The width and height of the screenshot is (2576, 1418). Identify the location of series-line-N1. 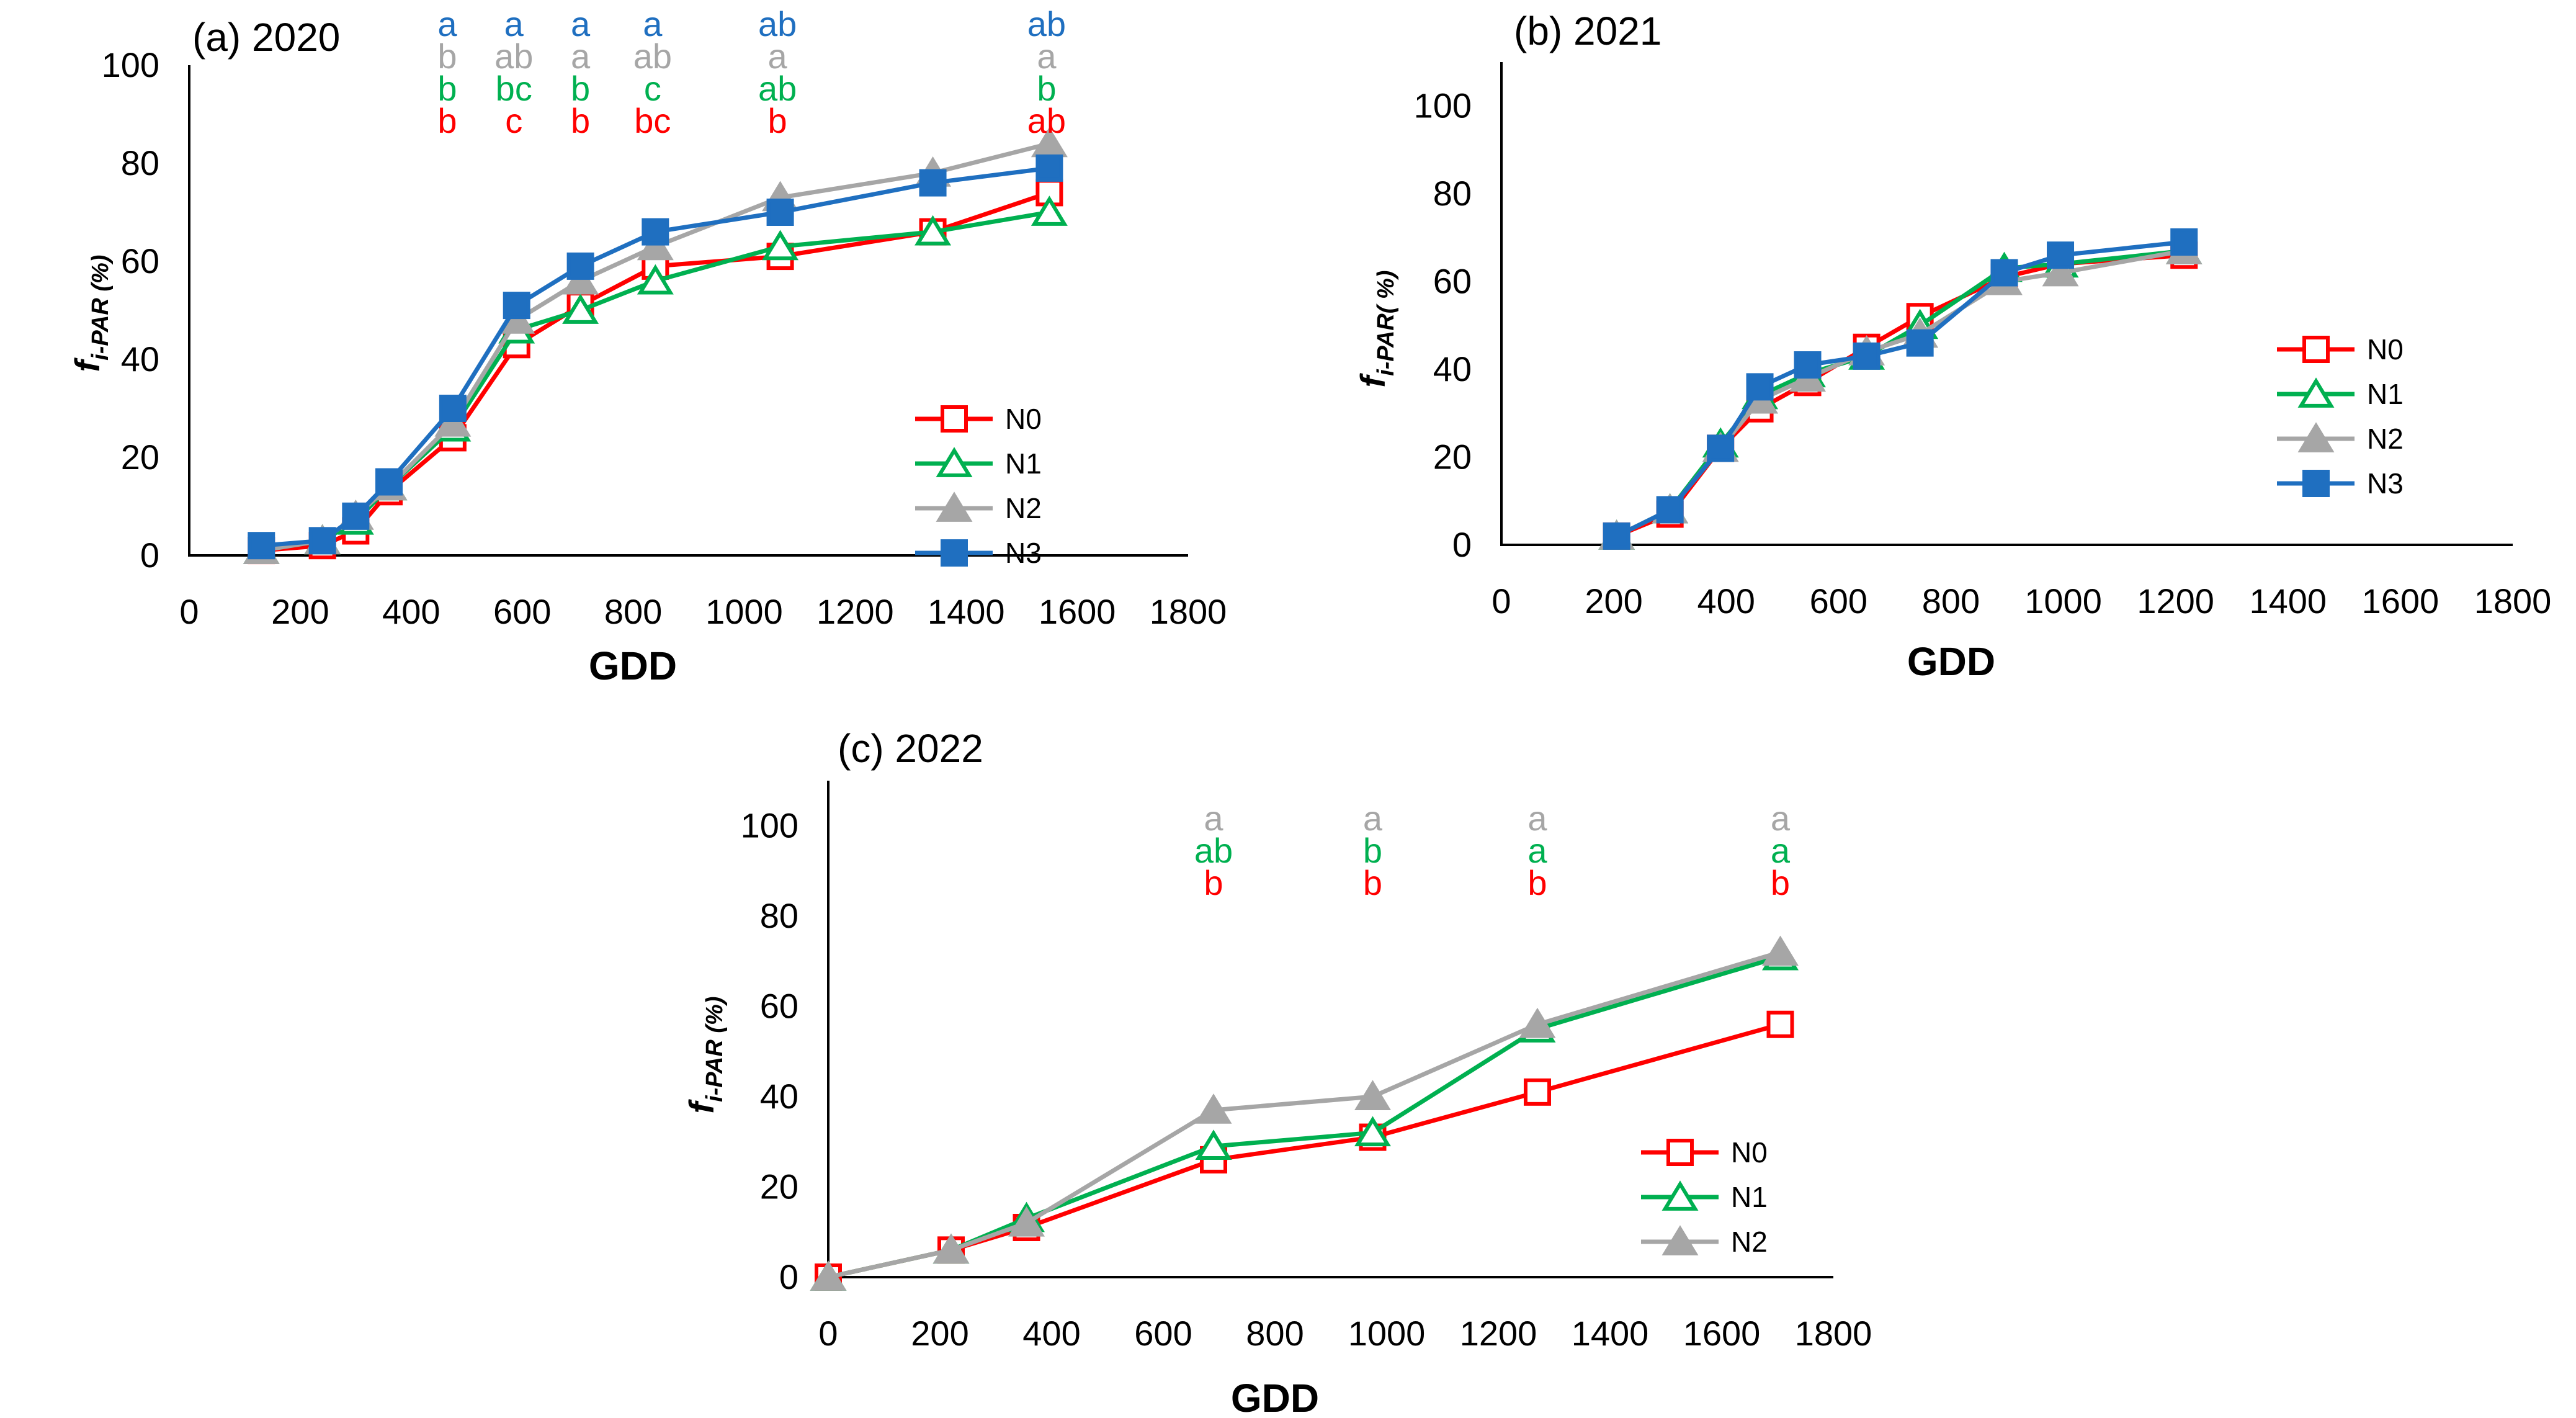
(1900, 393).